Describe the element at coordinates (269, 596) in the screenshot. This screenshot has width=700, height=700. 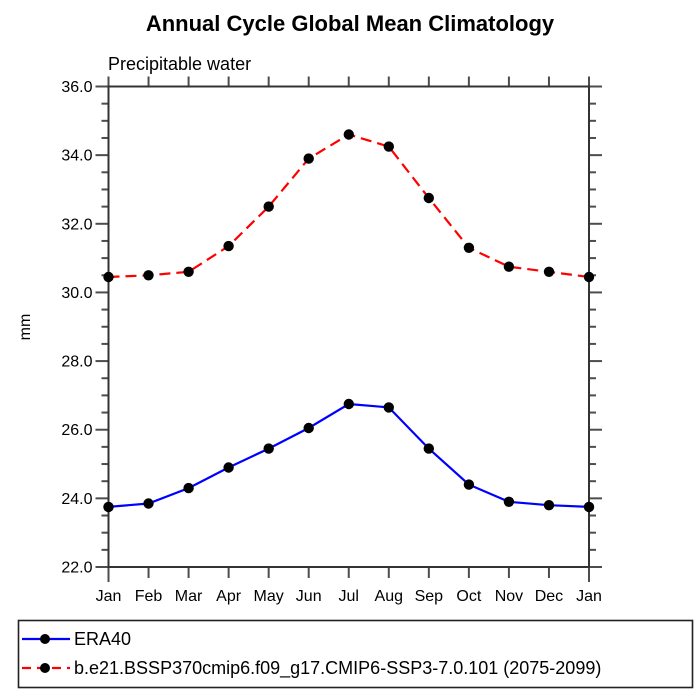
I see `x-axis-tick-label: May` at that location.